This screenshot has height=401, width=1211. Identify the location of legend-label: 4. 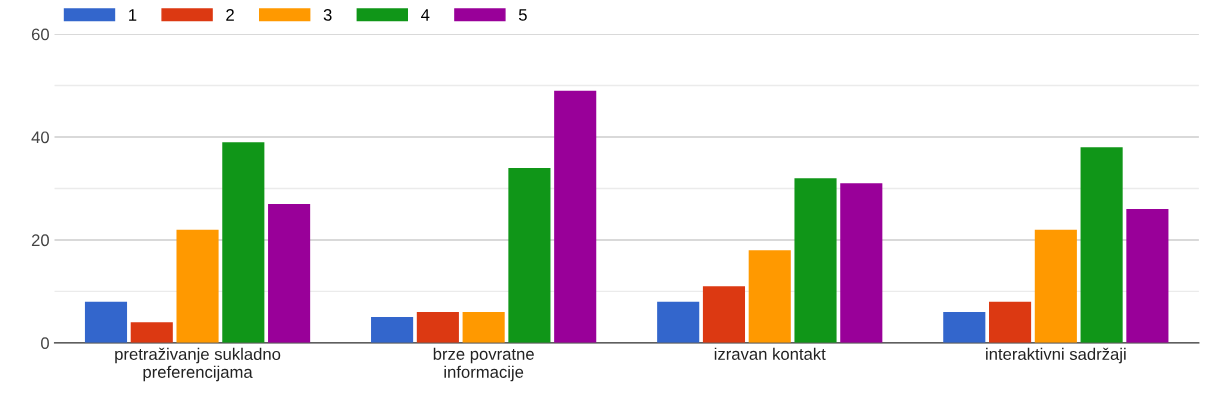
(425, 15).